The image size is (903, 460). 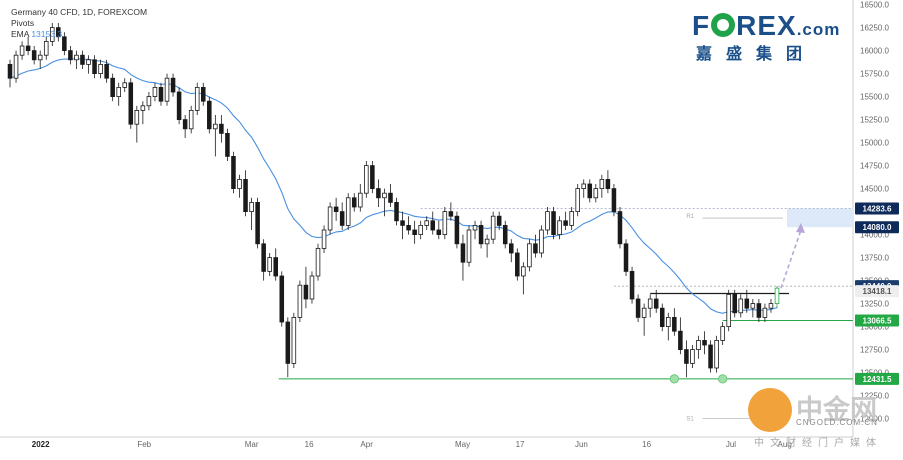 I want to click on logo-dotcom: .com, so click(x=818, y=29).